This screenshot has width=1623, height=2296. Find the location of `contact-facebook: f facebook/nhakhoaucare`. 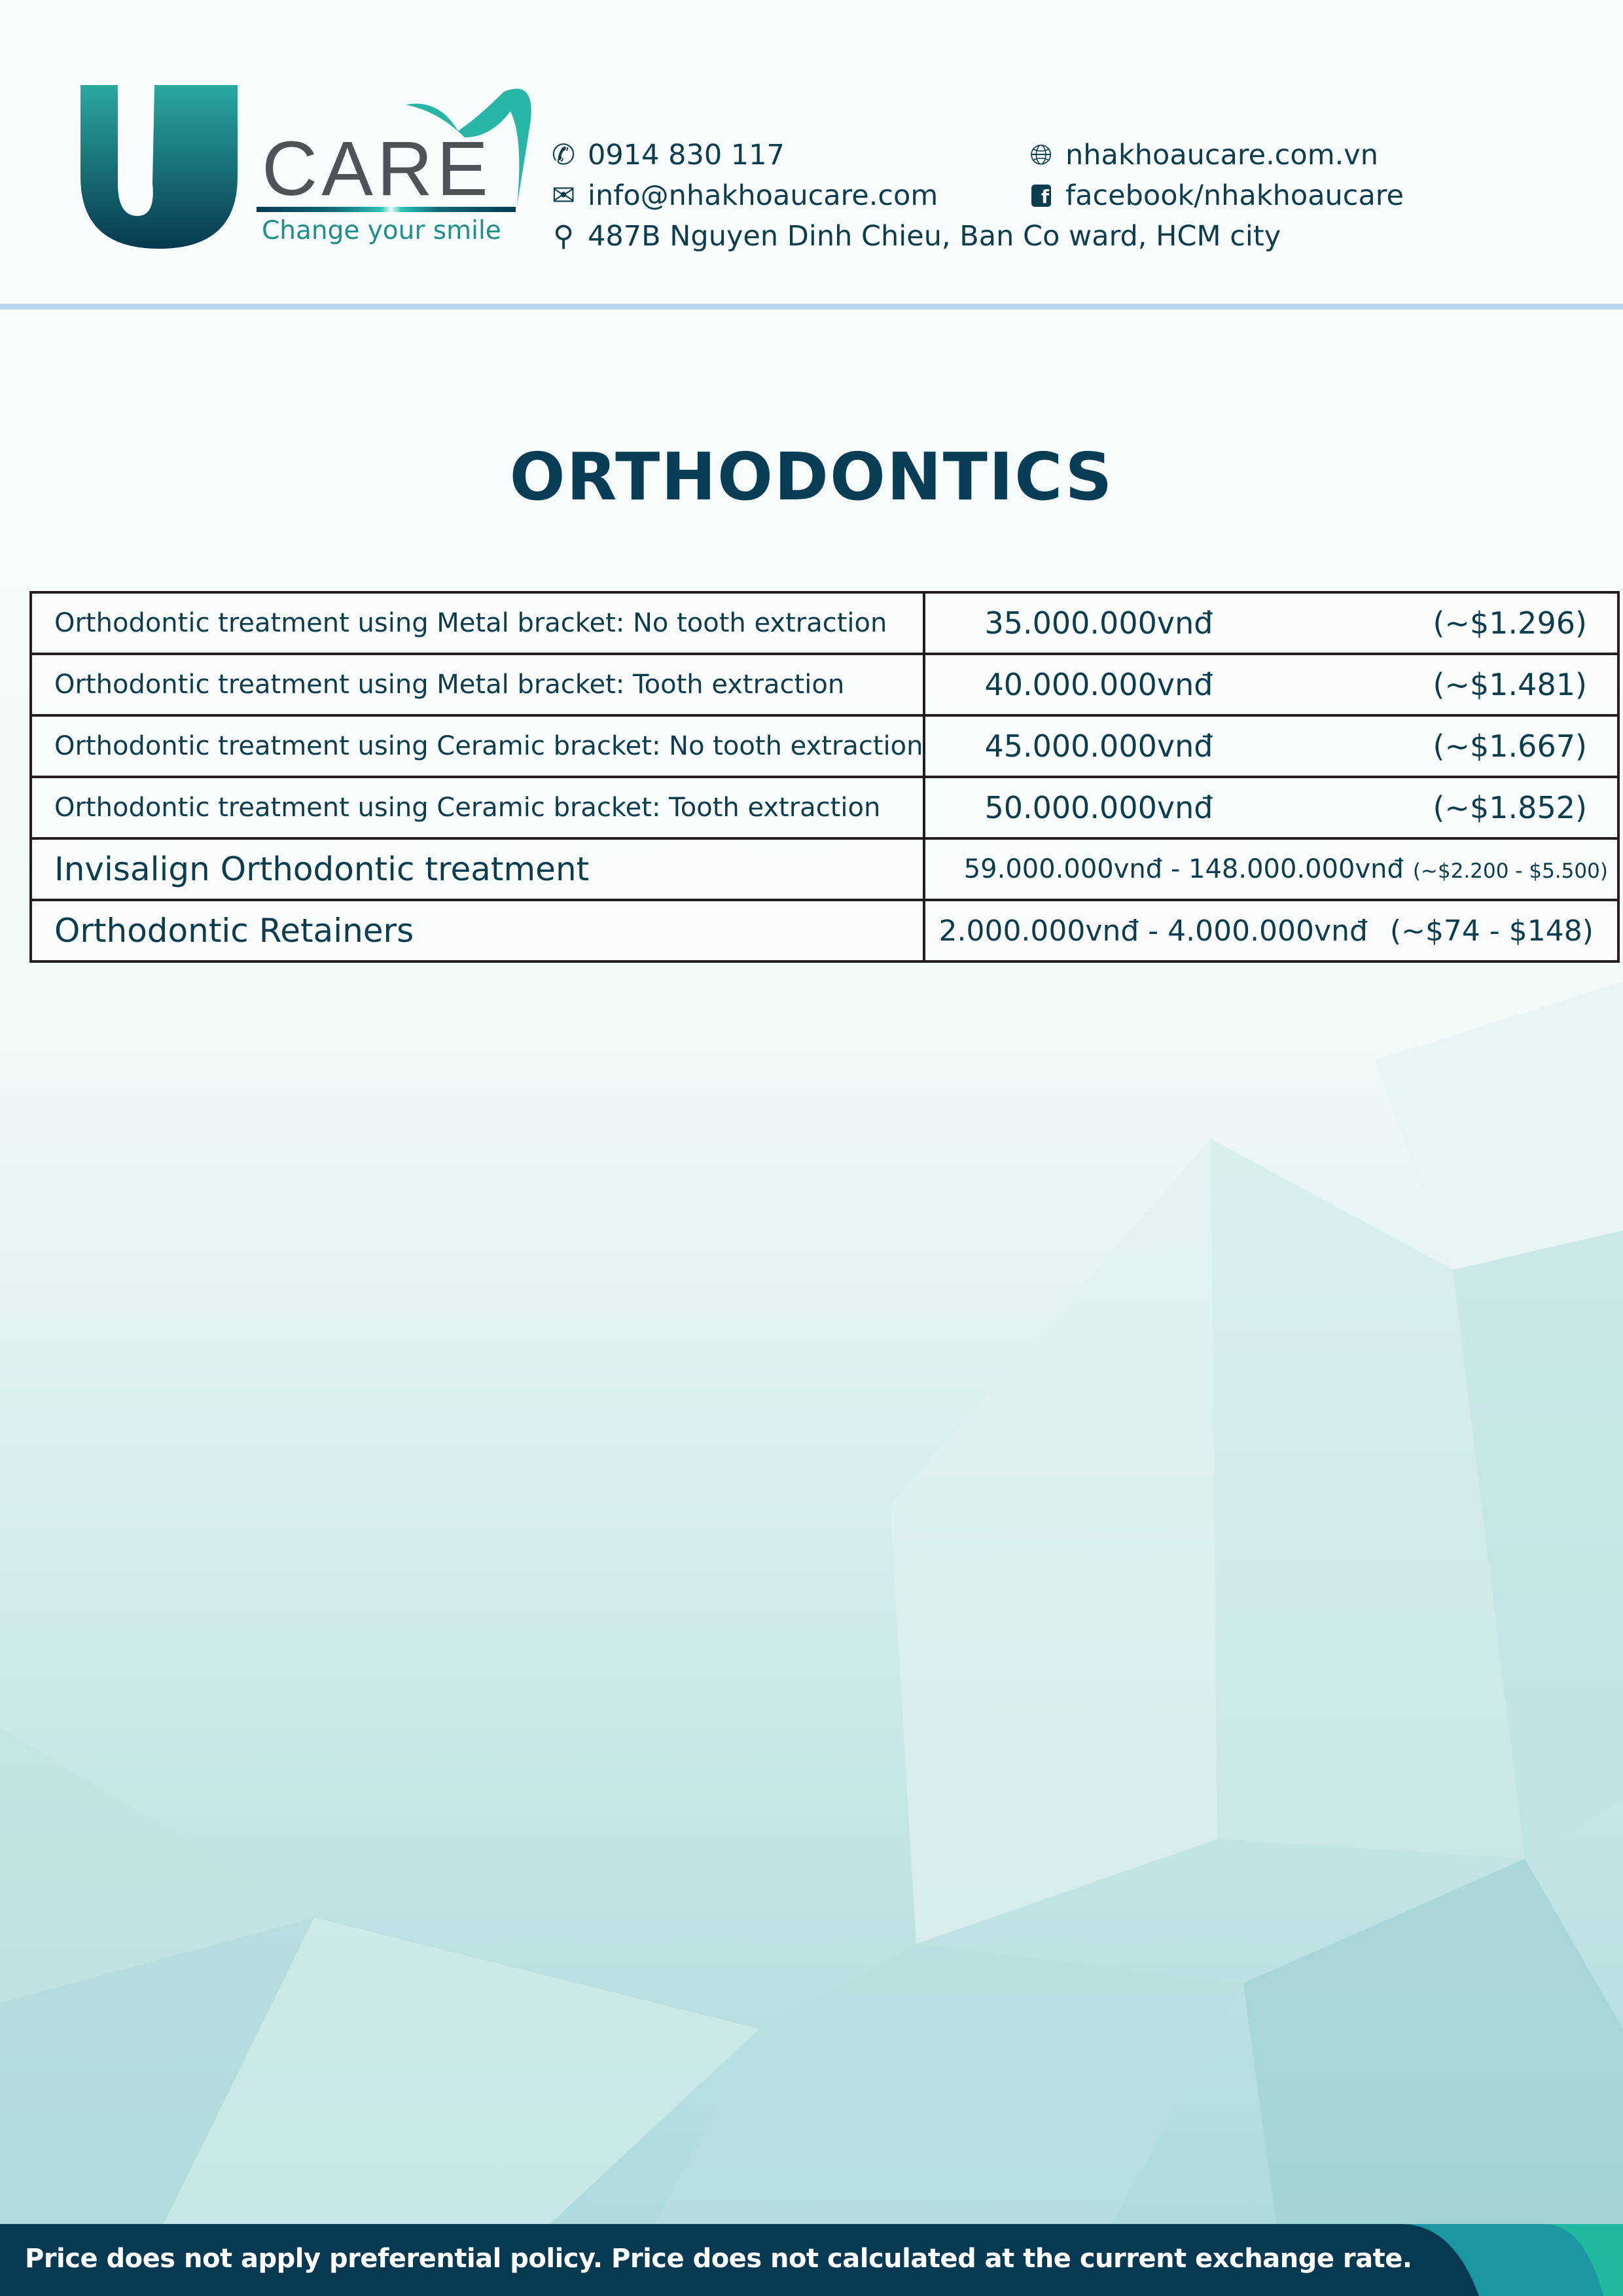

contact-facebook: f facebook/nhakhoaucare is located at coordinates (1216, 195).